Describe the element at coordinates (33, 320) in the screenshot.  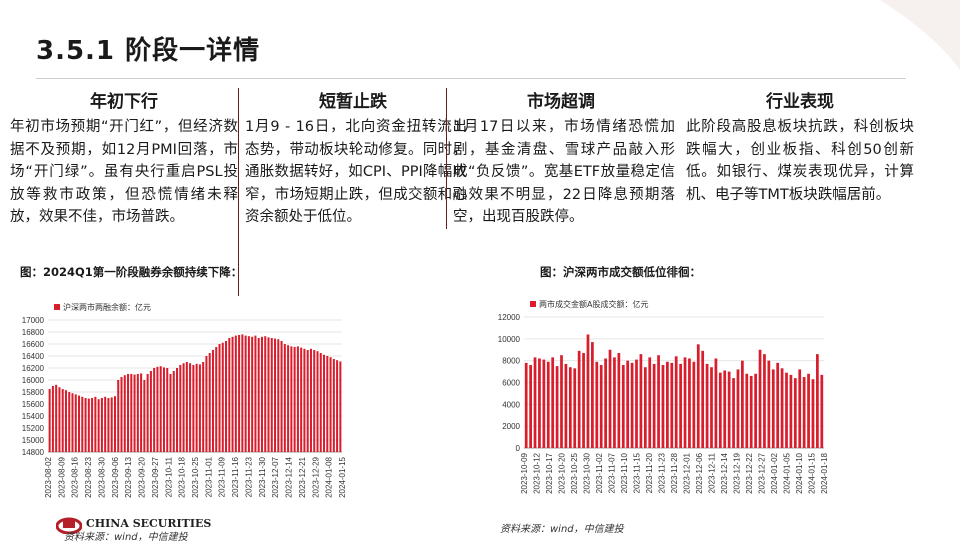
I see `y-tick-label: 17000` at that location.